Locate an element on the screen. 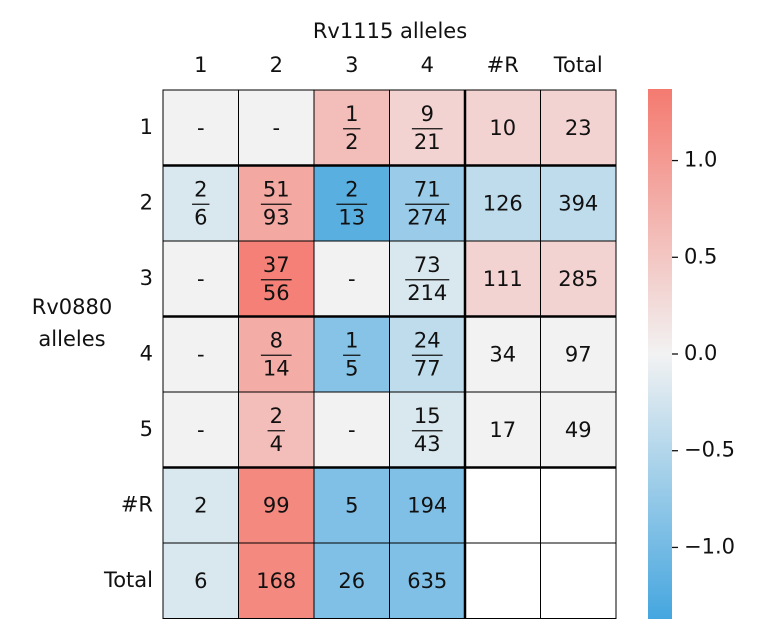 This screenshot has width=780, height=642. denominator: 6 is located at coordinates (200, 217).